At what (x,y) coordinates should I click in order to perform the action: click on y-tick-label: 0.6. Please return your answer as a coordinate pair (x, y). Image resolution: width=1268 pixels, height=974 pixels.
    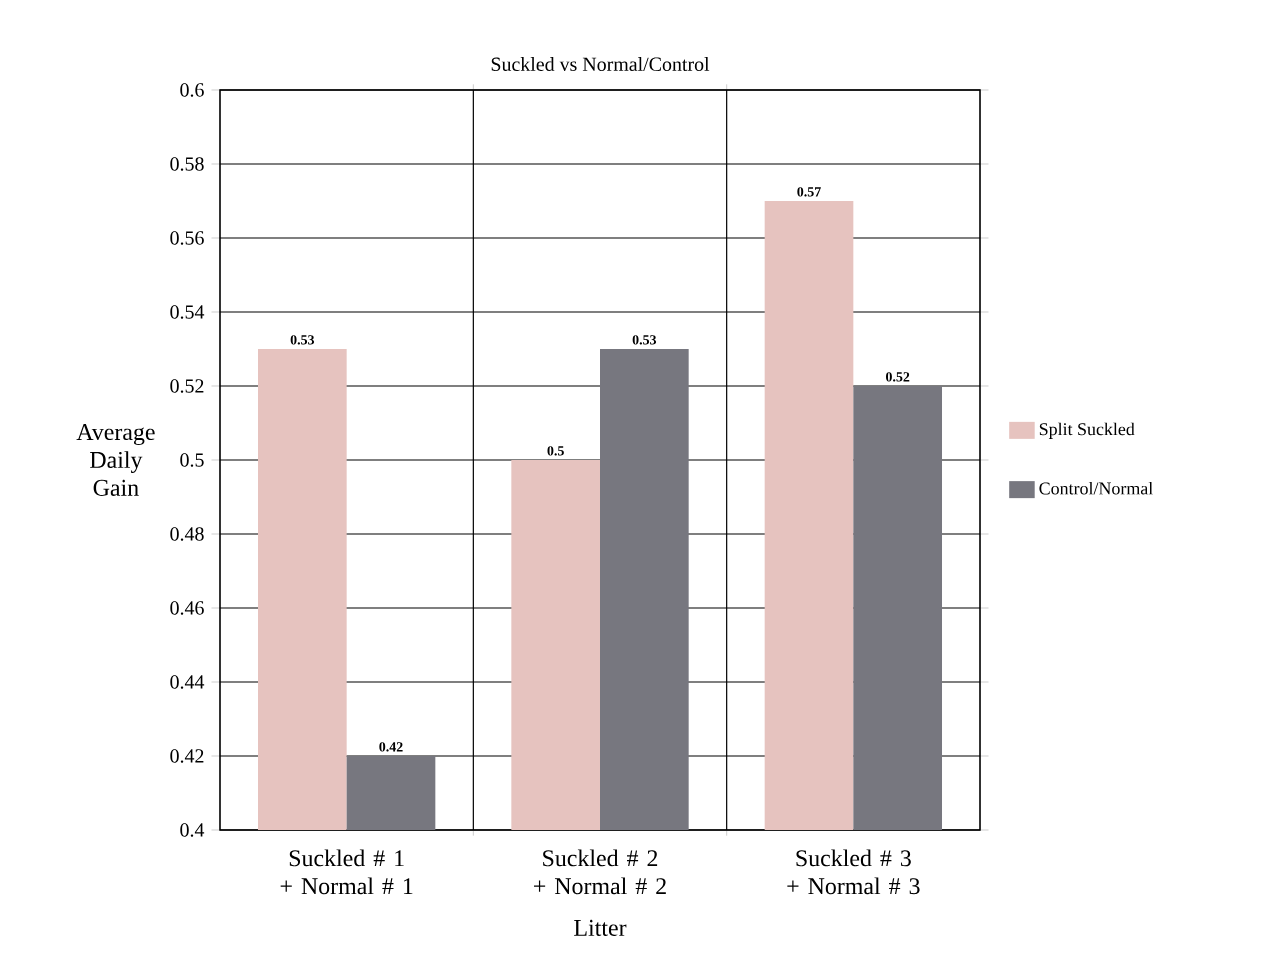
    Looking at the image, I should click on (192, 90).